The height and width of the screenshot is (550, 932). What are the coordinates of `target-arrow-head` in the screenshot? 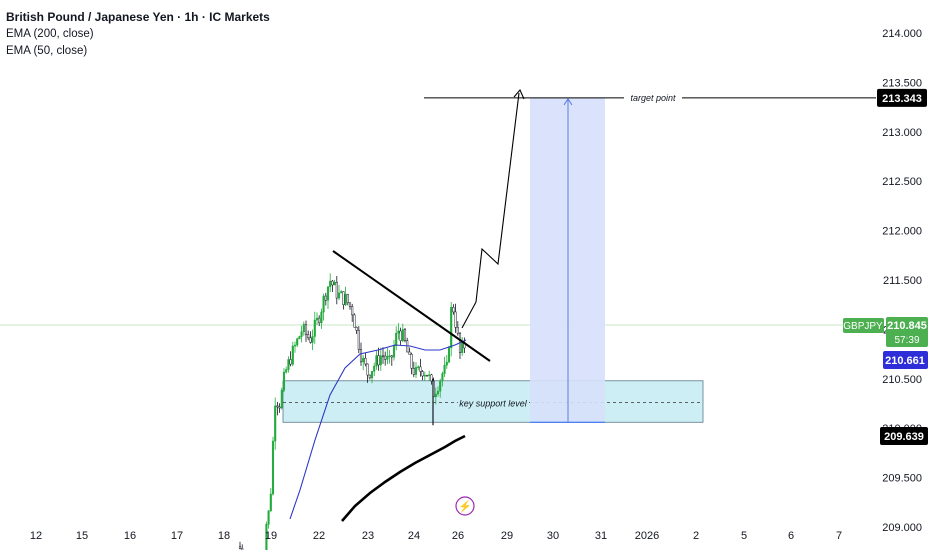 It's located at (568, 102).